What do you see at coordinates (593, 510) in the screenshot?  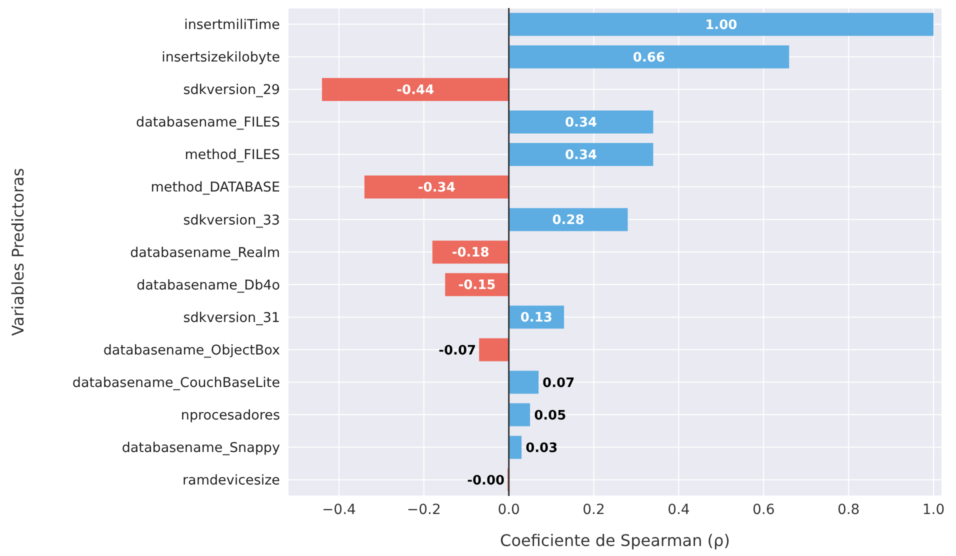 I see `x-tick-label: 0.2` at bounding box center [593, 510].